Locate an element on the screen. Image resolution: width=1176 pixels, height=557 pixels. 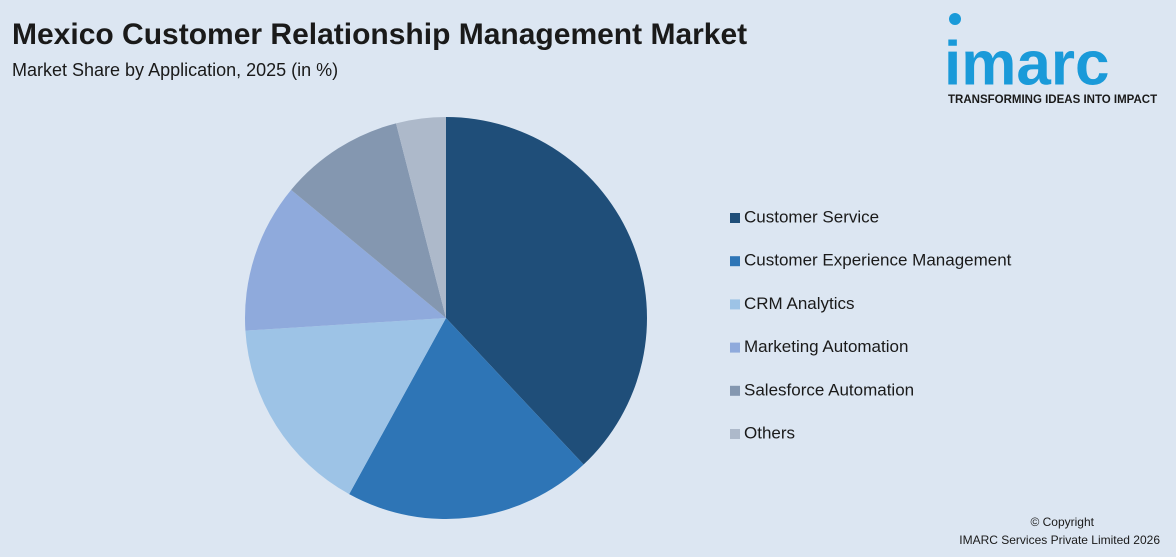
logo-tagline: TRANSFORMING IDEAS INTO IMPACT is located at coordinates (1052, 100).